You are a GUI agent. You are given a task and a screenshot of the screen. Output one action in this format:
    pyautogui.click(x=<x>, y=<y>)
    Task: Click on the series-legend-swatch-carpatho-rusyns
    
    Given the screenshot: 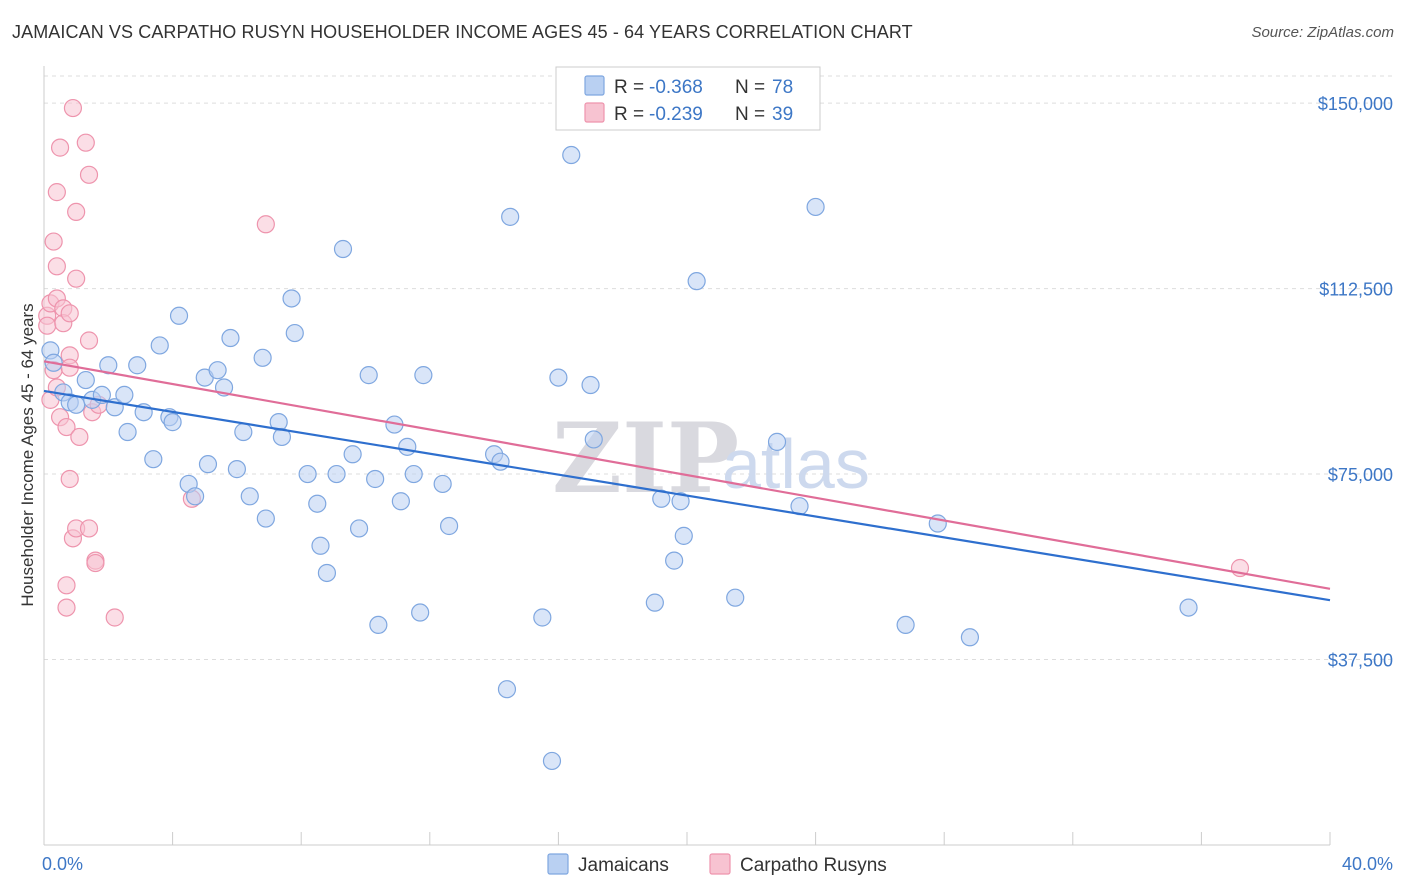 What is the action you would take?
    pyautogui.click(x=720, y=864)
    